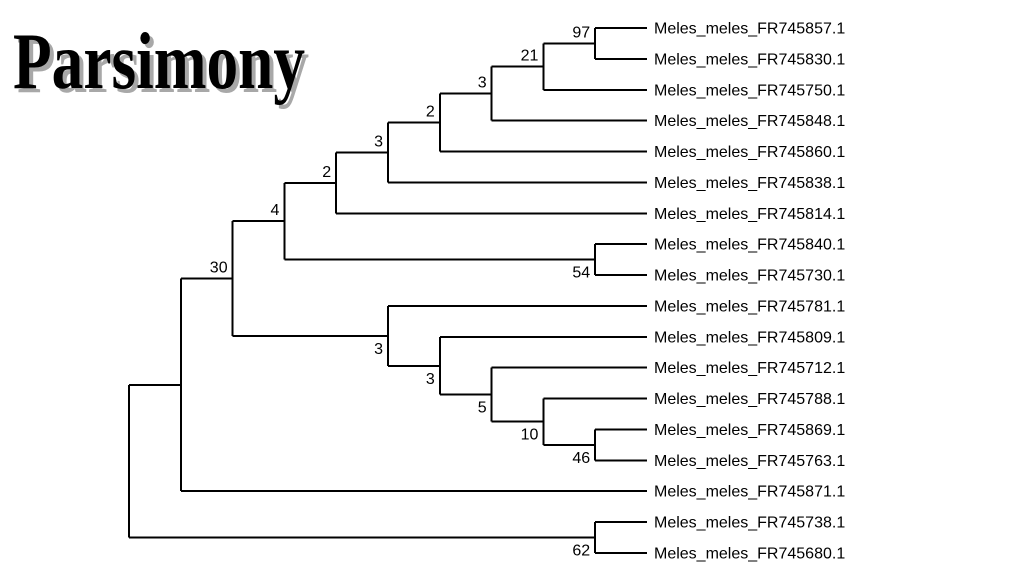 The height and width of the screenshot is (574, 1024). I want to click on taxon-label: Meles_meles_FR745680.1, so click(749, 553).